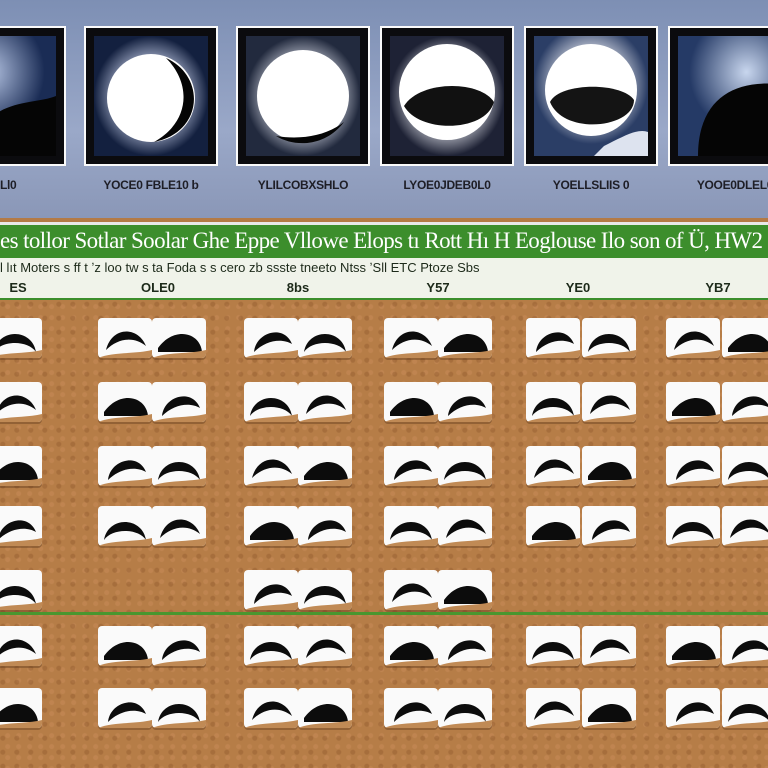 The height and width of the screenshot is (768, 768). I want to click on column-label-5: YE0, so click(578, 287).